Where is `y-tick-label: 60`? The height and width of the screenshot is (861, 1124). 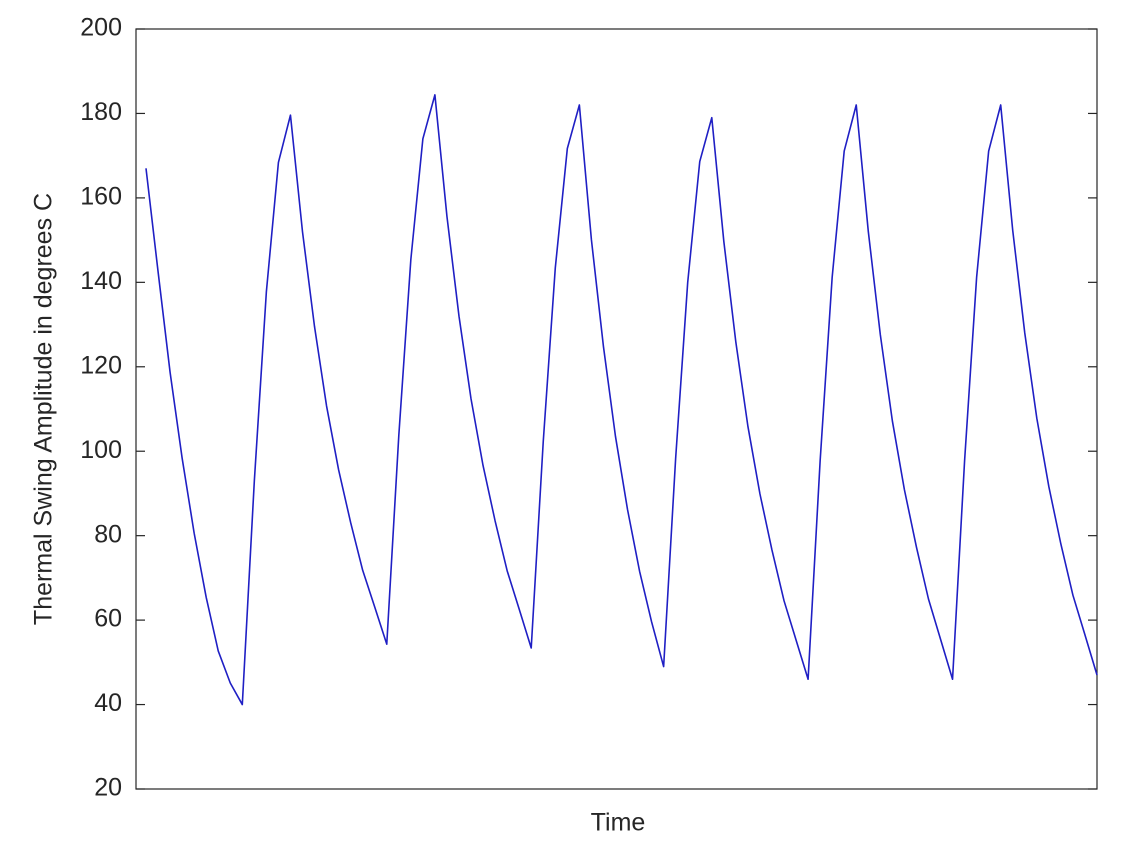 y-tick-label: 60 is located at coordinates (108, 619).